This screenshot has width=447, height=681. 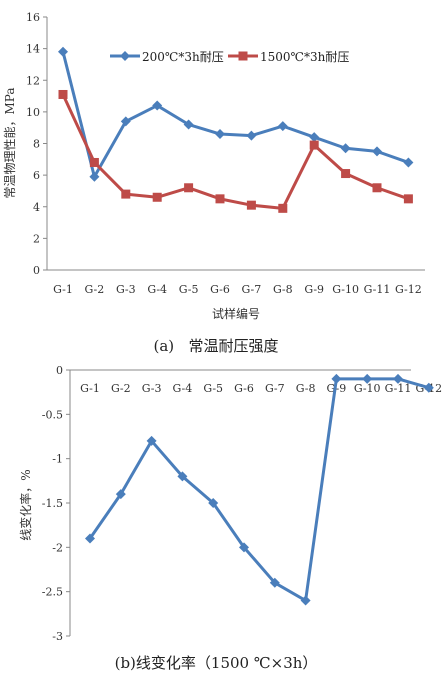 I want to click on y-tick-label: 6, so click(x=36, y=175).